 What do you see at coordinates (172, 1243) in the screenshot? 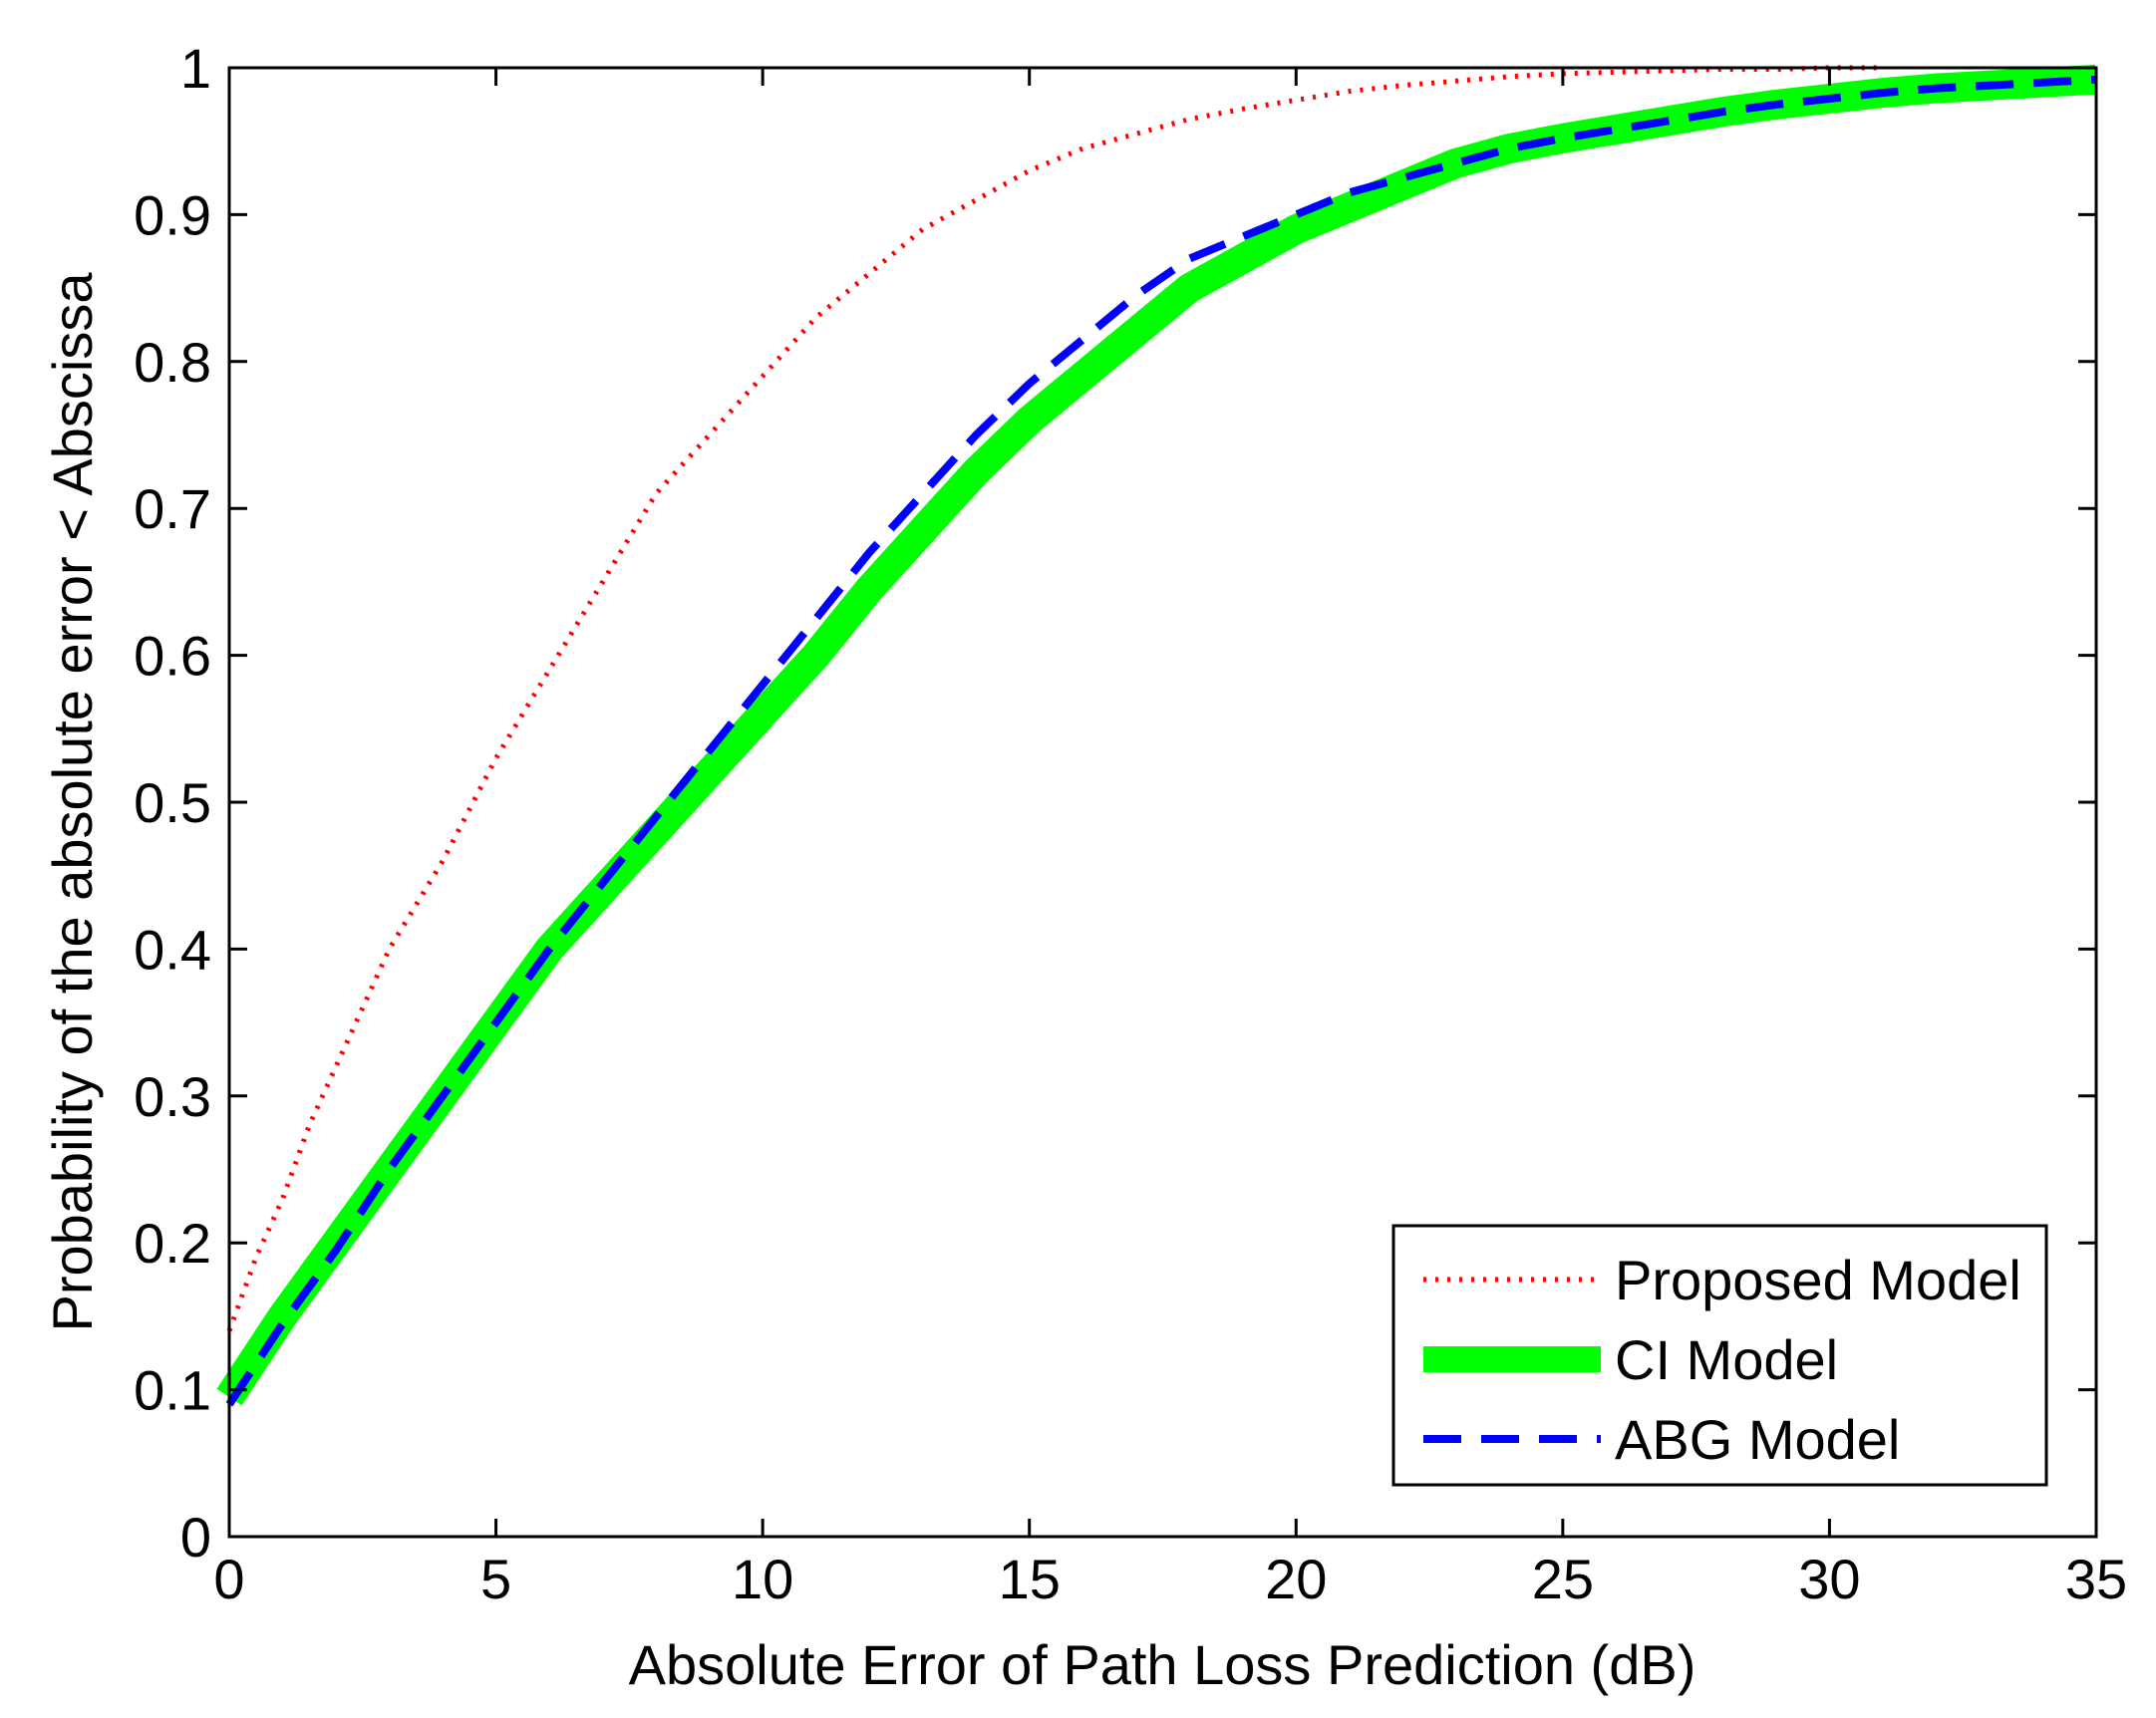
I see `y-tick-label: 0.2` at bounding box center [172, 1243].